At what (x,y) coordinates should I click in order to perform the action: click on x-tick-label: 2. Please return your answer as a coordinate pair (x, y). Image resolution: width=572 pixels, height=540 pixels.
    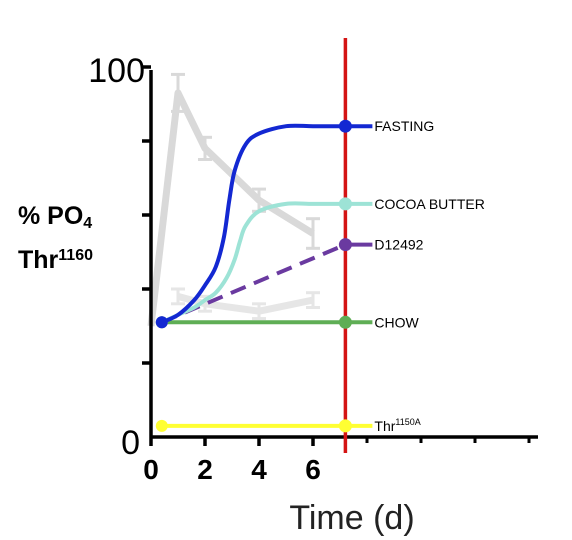
    Looking at the image, I should click on (205, 469).